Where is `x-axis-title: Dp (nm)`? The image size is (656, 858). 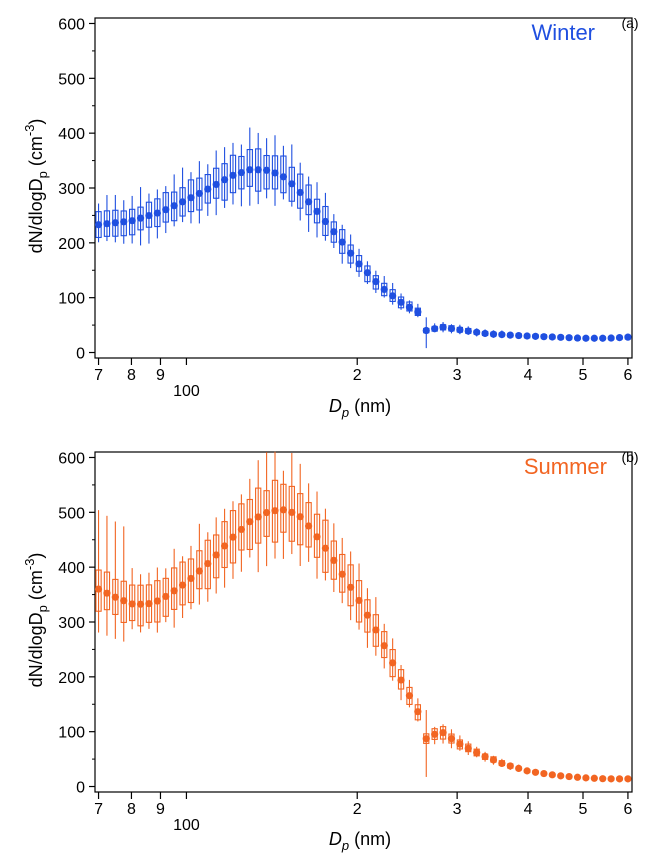
x-axis-title: Dp (nm) is located at coordinates (360, 408).